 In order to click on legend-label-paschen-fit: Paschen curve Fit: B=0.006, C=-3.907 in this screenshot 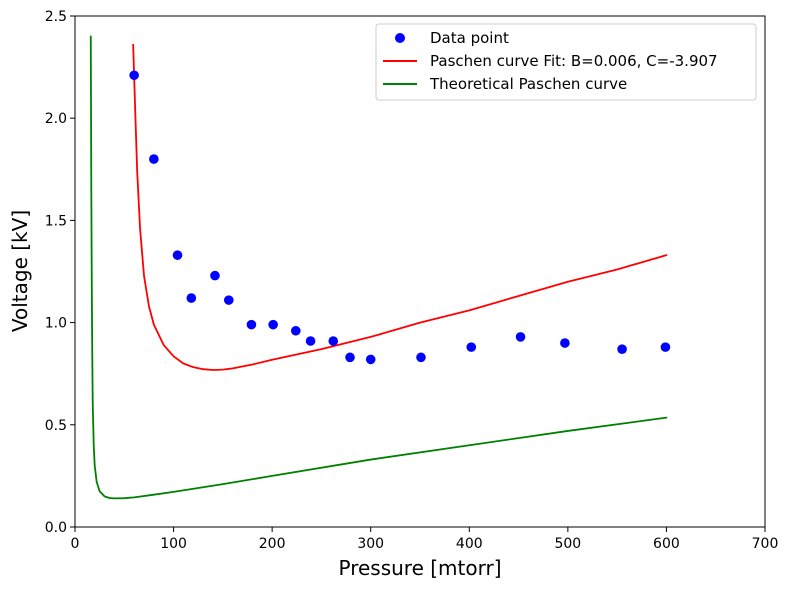, I will do `click(574, 61)`.